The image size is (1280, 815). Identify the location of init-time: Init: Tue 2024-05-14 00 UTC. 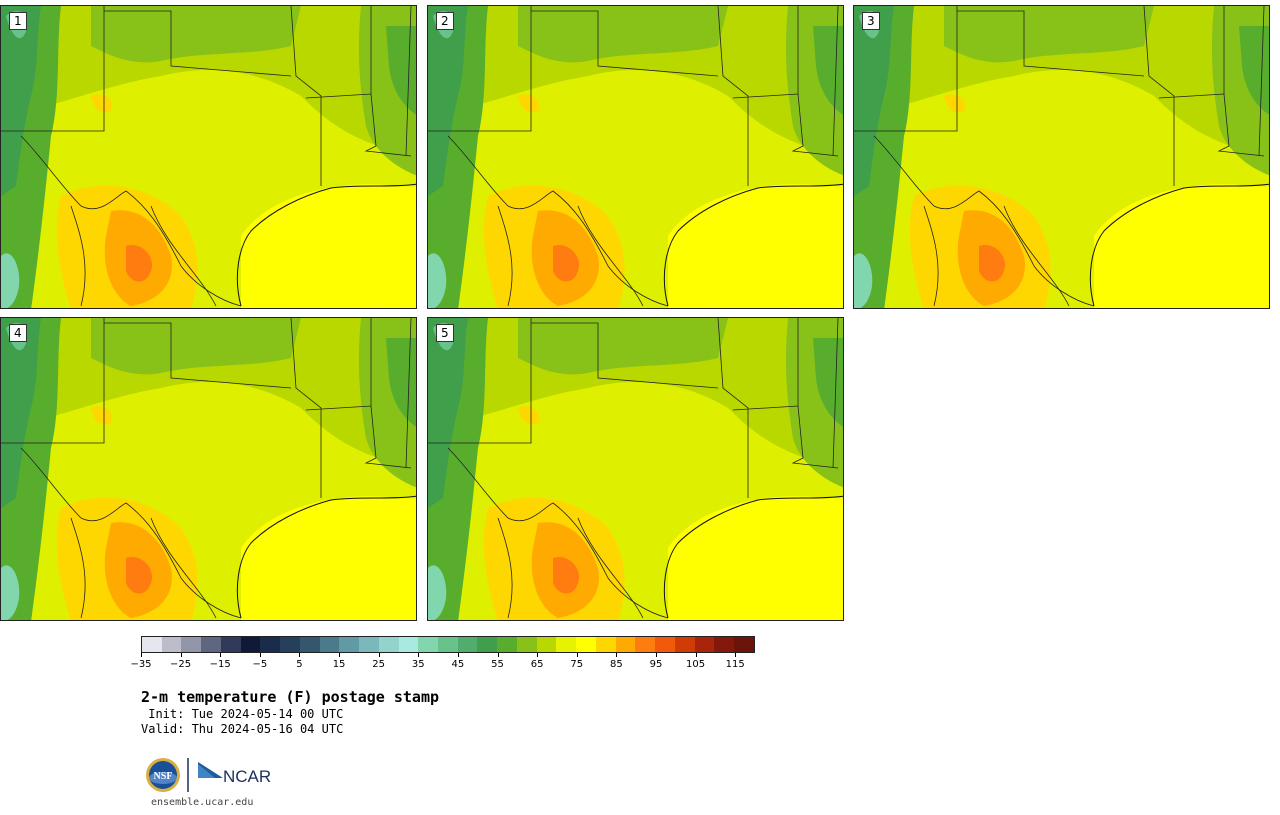
(242, 714).